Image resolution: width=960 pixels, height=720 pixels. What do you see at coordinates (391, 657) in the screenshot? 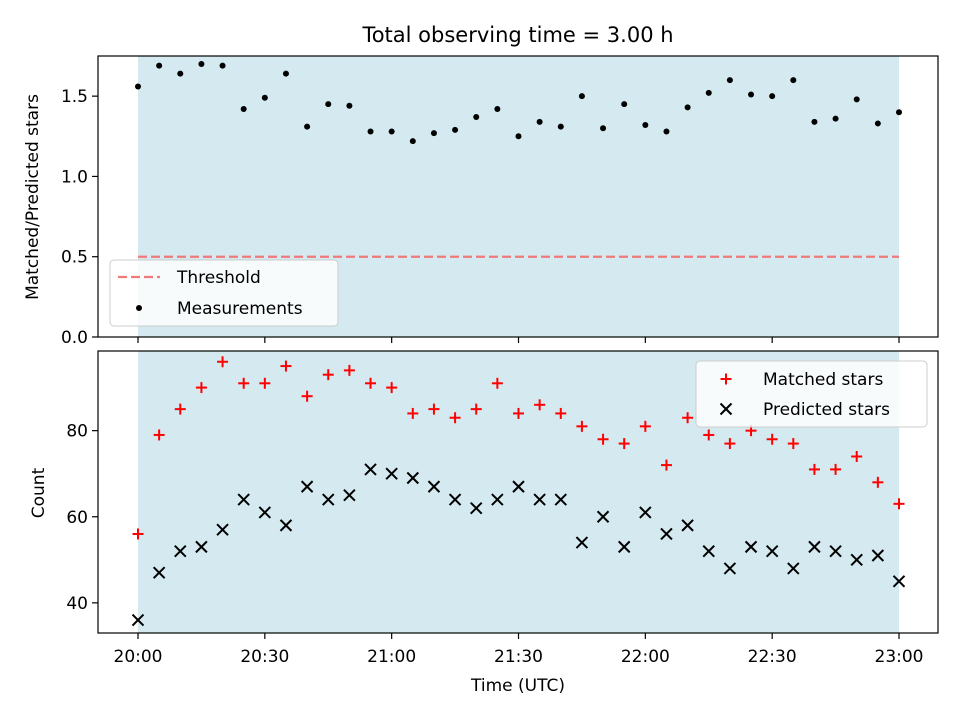
I see `x-tick-label: 21:00` at bounding box center [391, 657].